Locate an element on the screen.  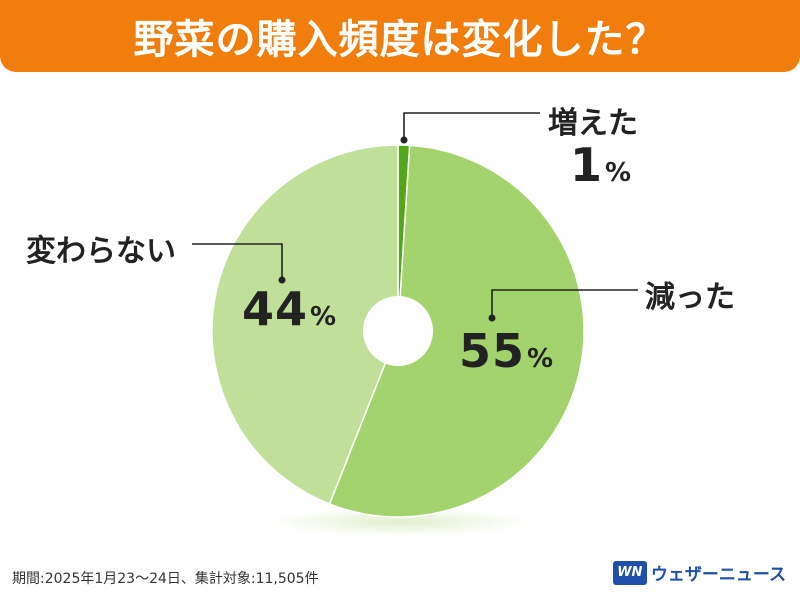
chart-title: 野菜の購入頻度は変化した？ is located at coordinates (400, 40).